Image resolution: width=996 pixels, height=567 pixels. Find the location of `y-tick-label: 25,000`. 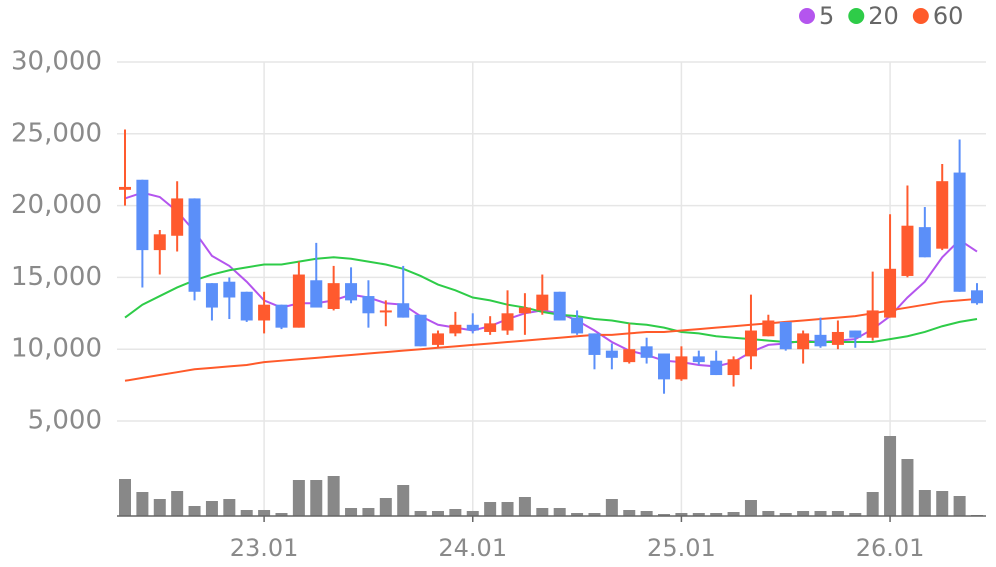

y-tick-label: 25,000 is located at coordinates (56, 133).